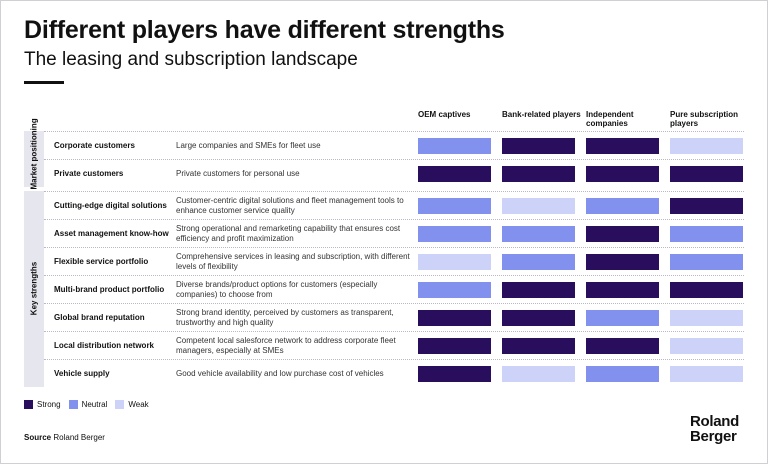  I want to click on row-description: Private customers for personal use, so click(238, 173).